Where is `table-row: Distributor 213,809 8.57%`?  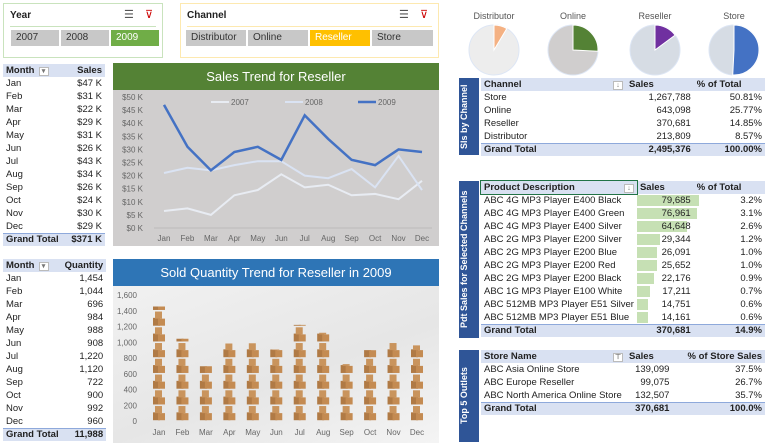 table-row: Distributor 213,809 8.57% is located at coordinates (623, 136).